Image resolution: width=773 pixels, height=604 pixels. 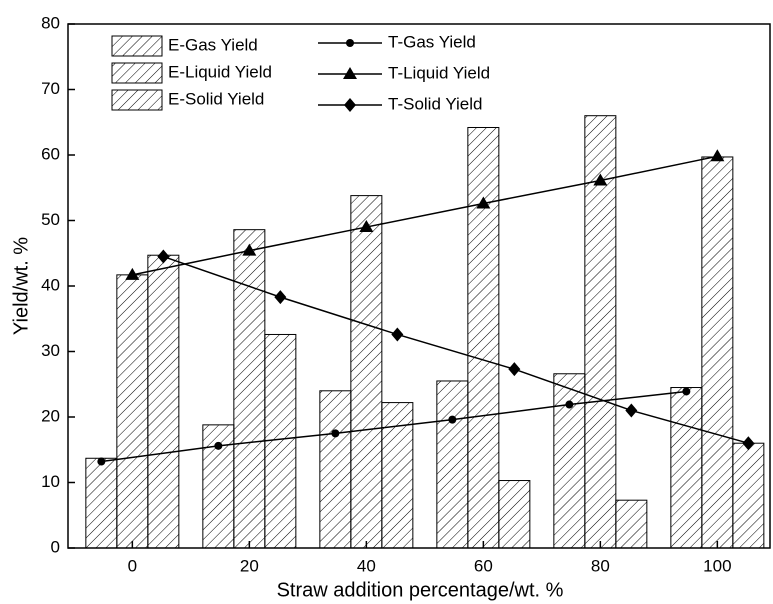 I want to click on line, so click(x=394, y=426).